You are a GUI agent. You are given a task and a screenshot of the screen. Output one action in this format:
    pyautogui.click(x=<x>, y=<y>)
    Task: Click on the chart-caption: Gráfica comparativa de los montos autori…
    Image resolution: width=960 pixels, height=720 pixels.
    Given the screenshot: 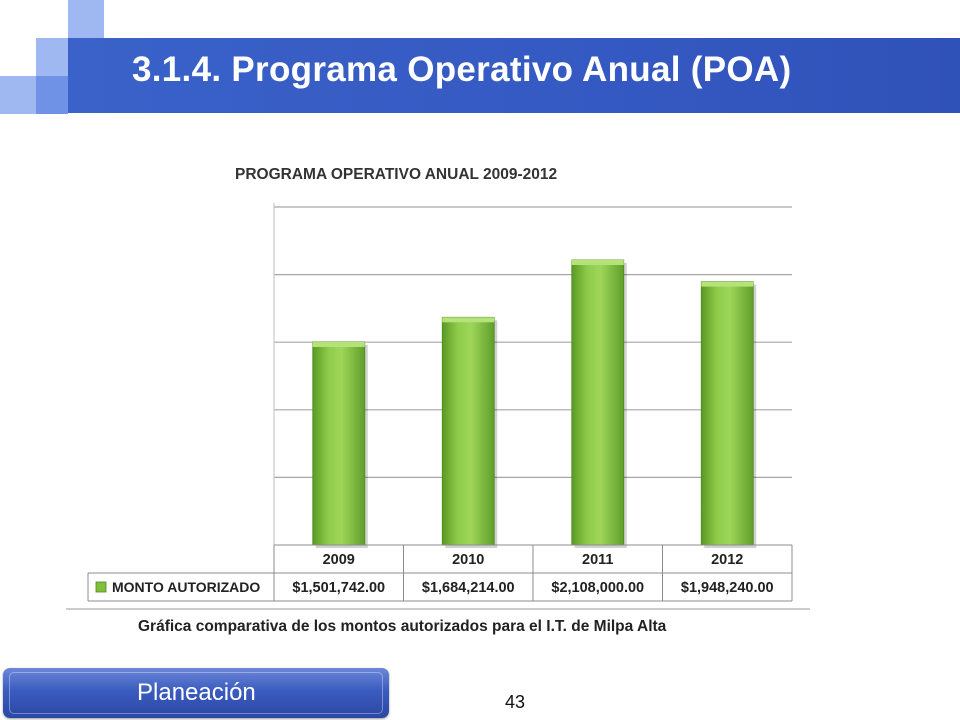 What is the action you would take?
    pyautogui.click(x=402, y=626)
    